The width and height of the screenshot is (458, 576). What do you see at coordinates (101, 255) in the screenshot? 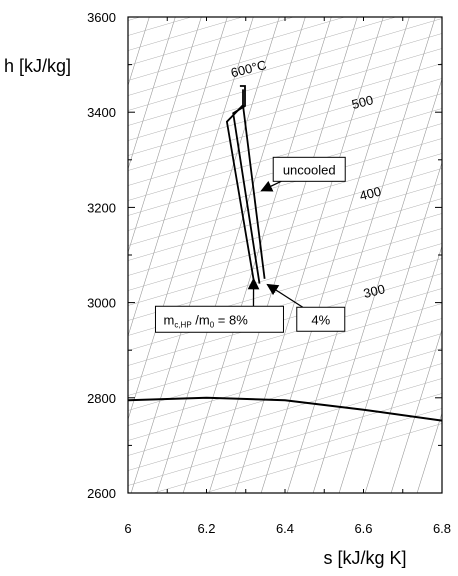
I see `y-tick-labels: 2600 2800 3000 3200 3400 3600` at bounding box center [101, 255].